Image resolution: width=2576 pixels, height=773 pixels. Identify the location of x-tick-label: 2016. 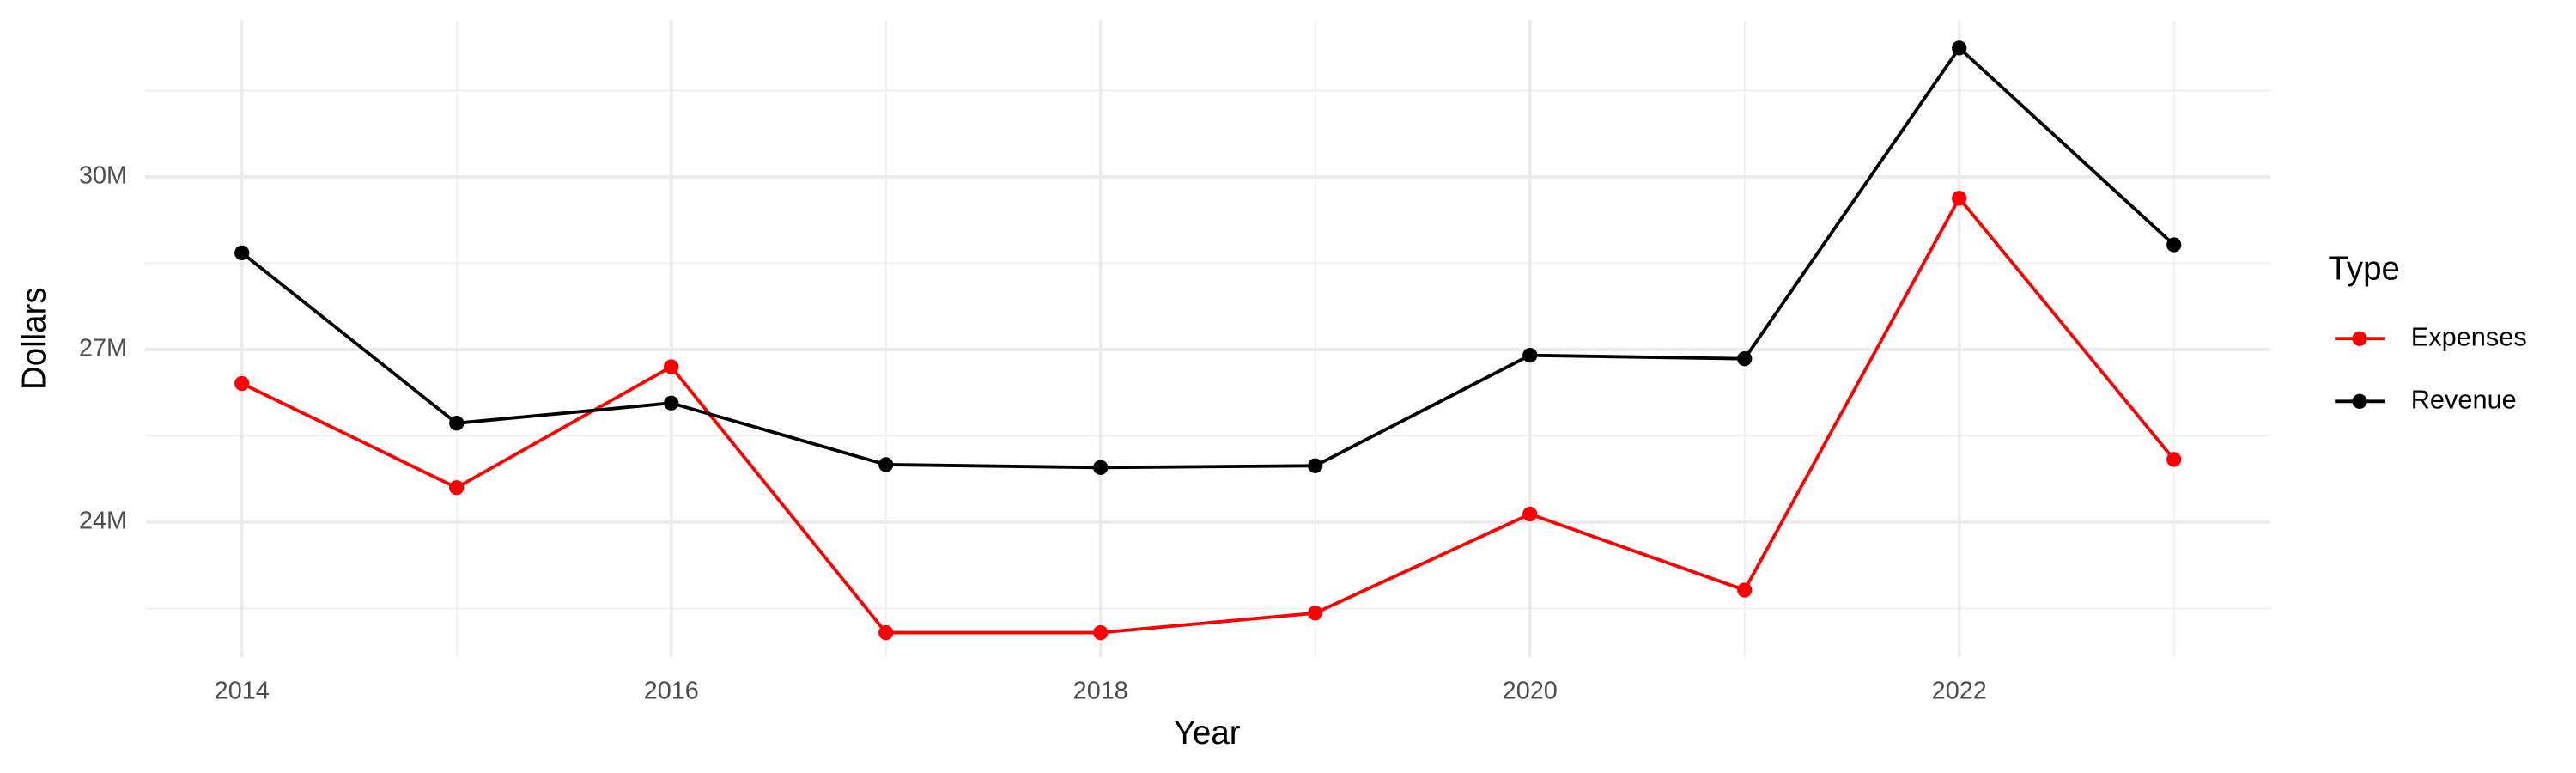
(671, 690).